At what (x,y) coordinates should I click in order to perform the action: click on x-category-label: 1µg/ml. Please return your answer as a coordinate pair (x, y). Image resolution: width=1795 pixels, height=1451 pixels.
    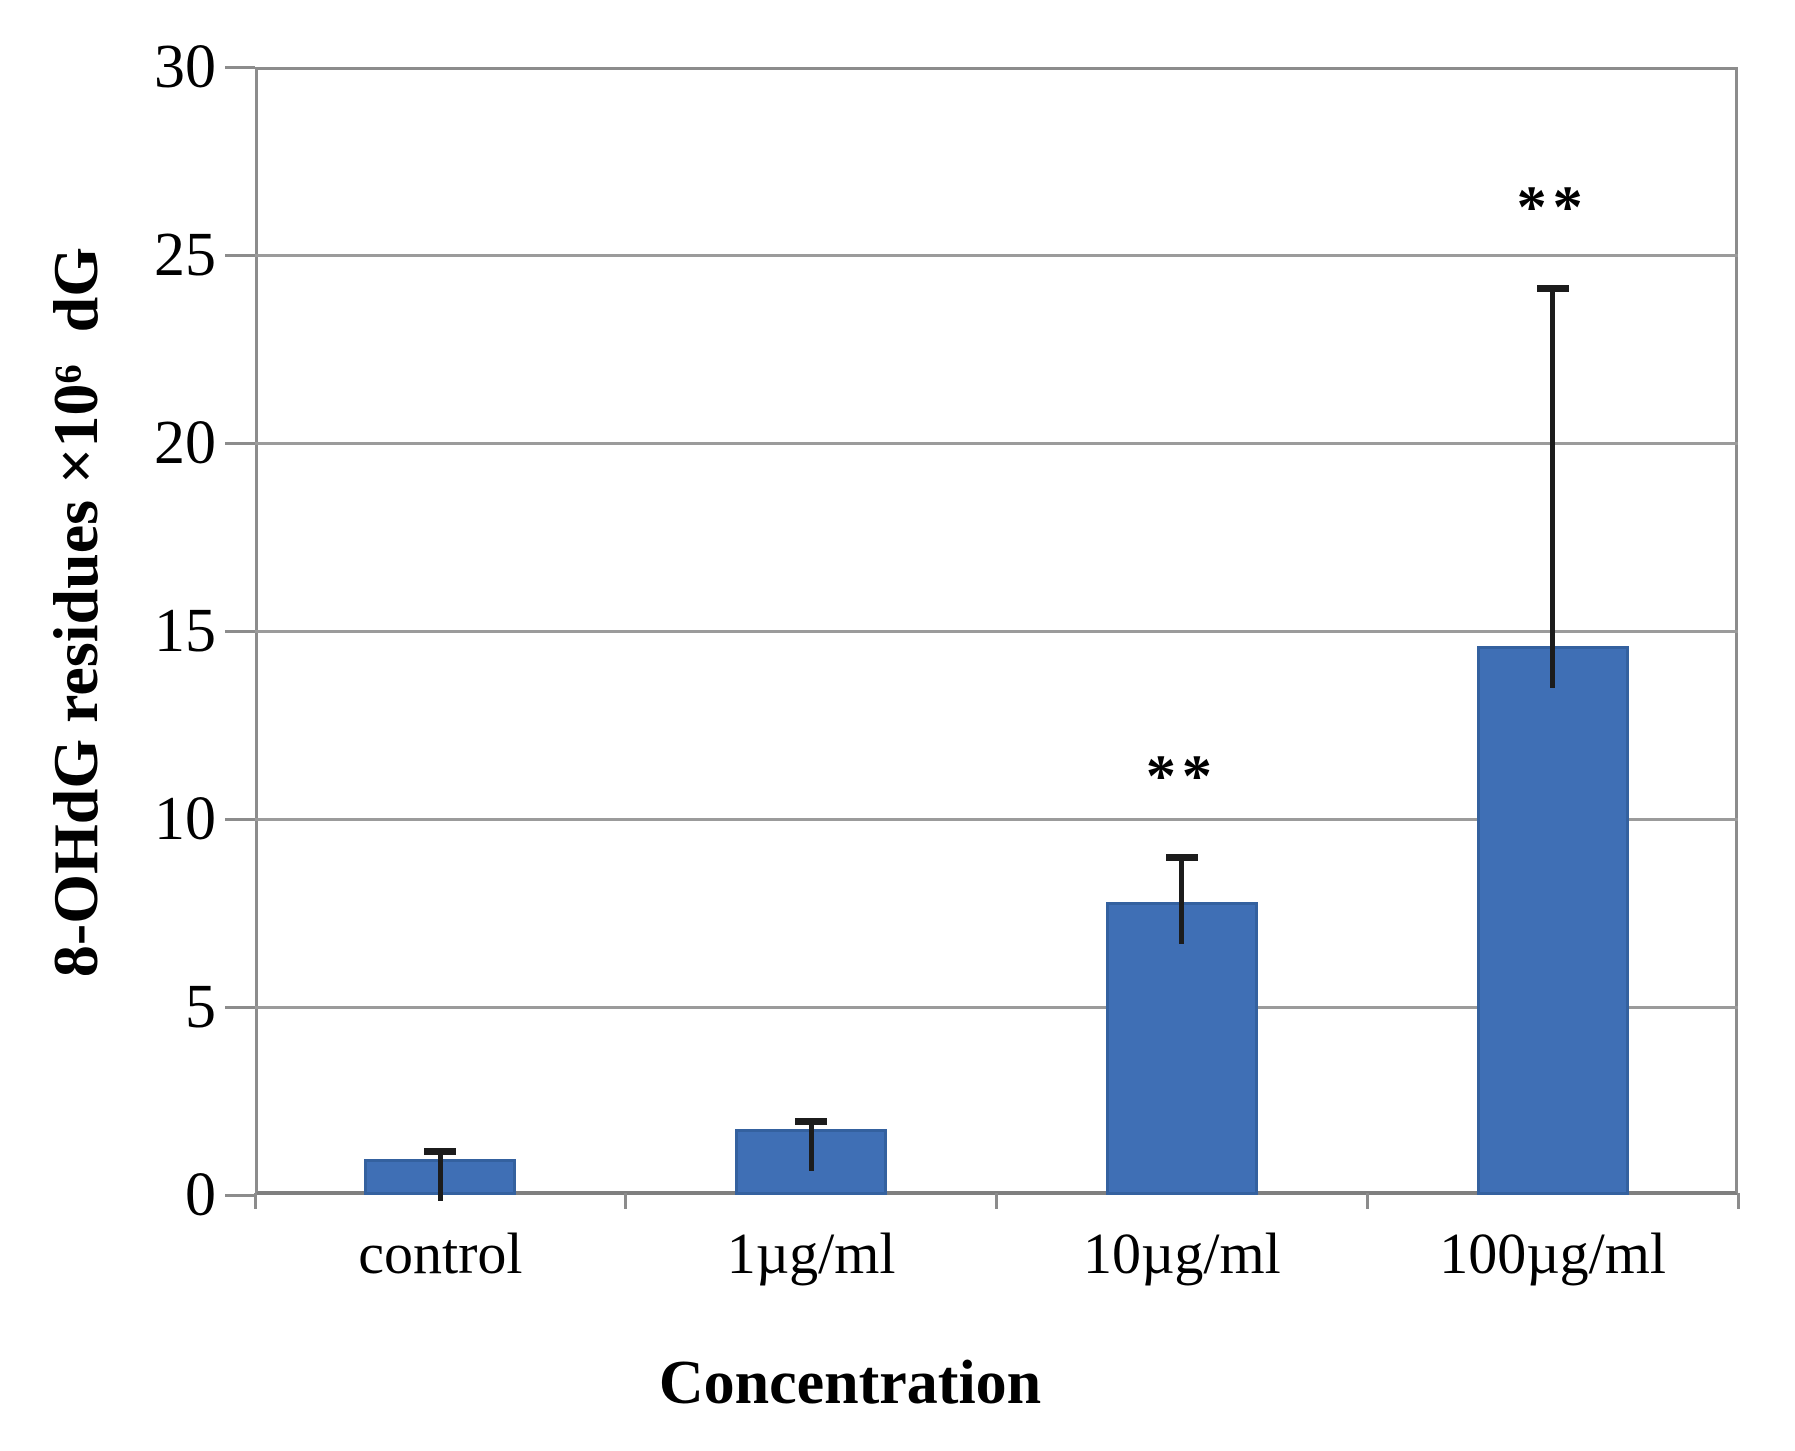
    Looking at the image, I should click on (811, 1253).